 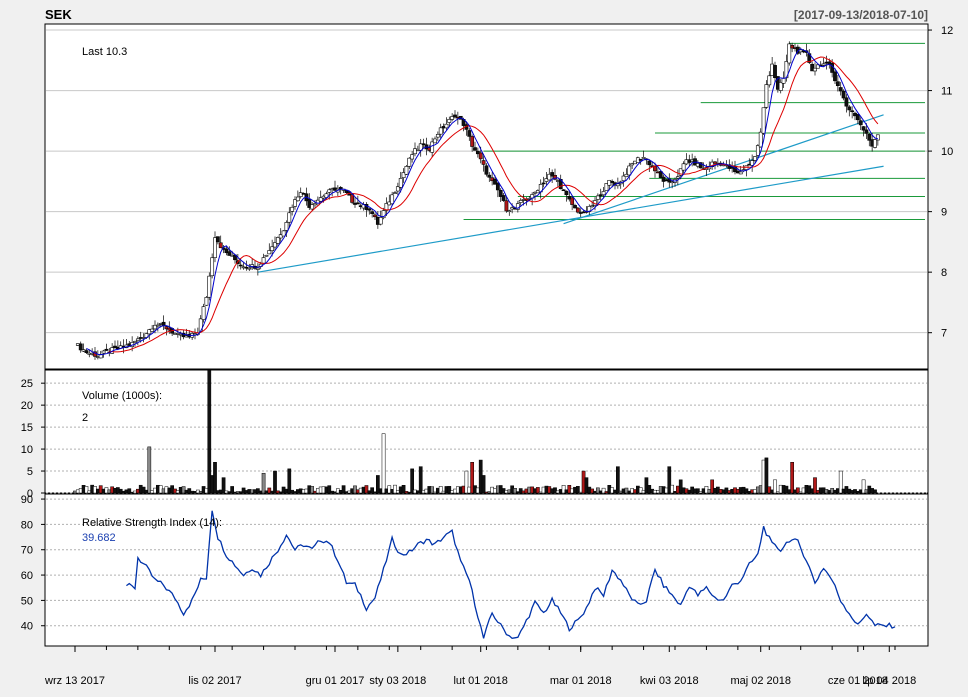 What do you see at coordinates (27, 601) in the screenshot?
I see `rsi-tick-label: 50` at bounding box center [27, 601].